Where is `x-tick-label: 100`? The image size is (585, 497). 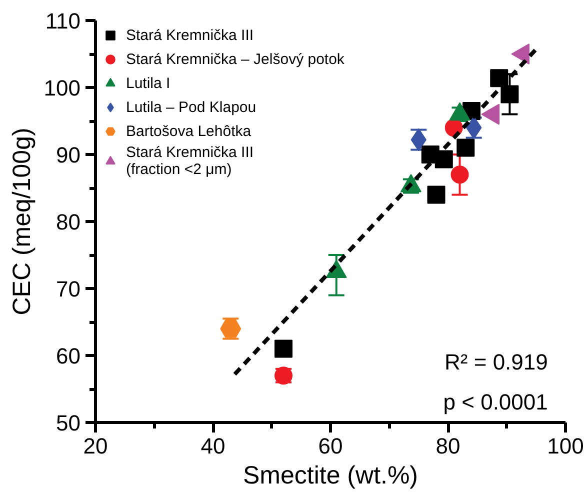
x-tick-label: 100 is located at coordinates (565, 446).